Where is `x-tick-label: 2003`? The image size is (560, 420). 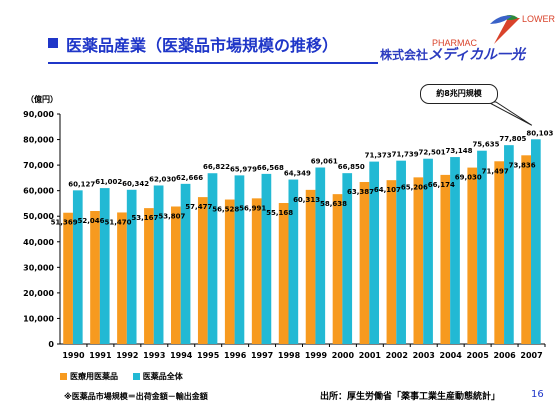 x-tick-label: 2003 is located at coordinates (424, 355).